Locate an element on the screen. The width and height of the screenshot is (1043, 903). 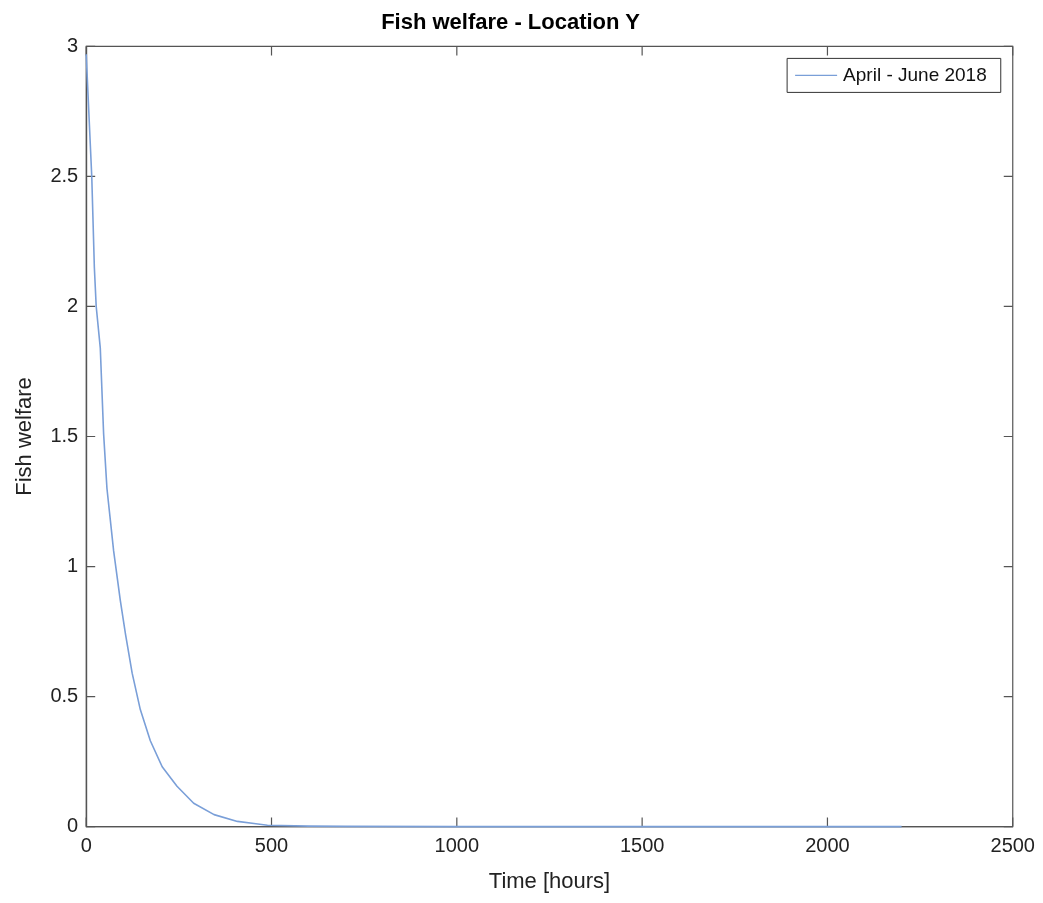
y-tick-label: 1.5 is located at coordinates (64, 435).